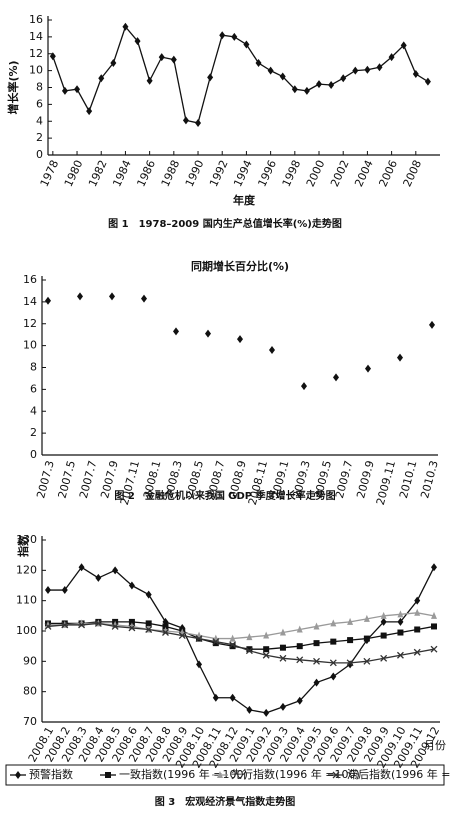 This screenshot has width=450, height=813. Describe the element at coordinates (88, 479) in the screenshot. I see `x-tick-label: 2007.7` at that location.